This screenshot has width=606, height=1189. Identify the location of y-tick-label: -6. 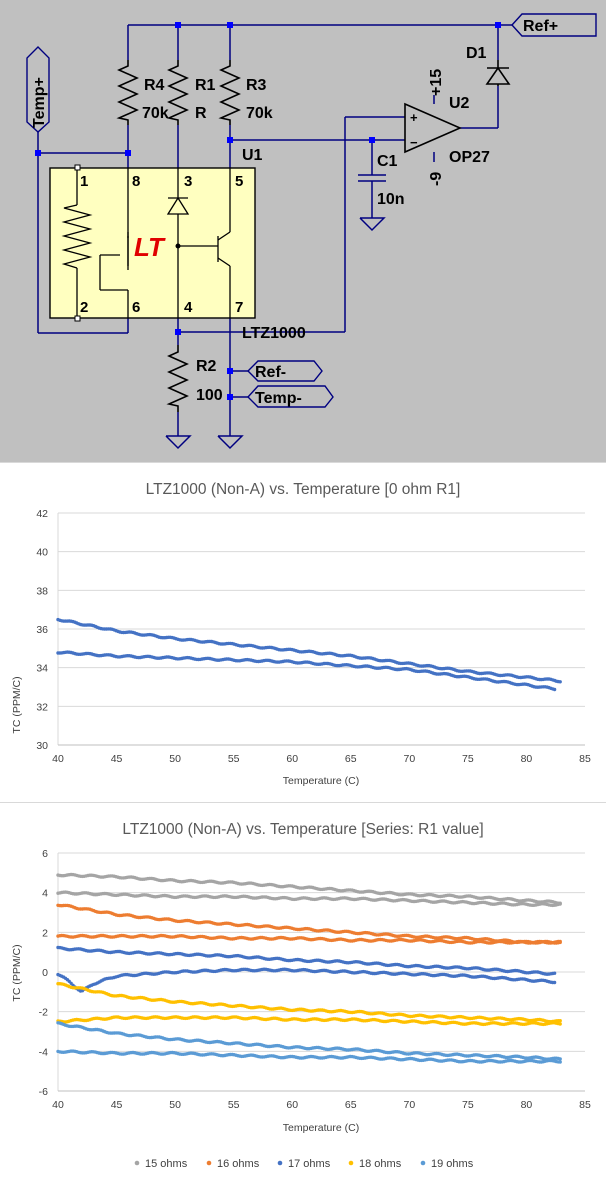
(43, 1092).